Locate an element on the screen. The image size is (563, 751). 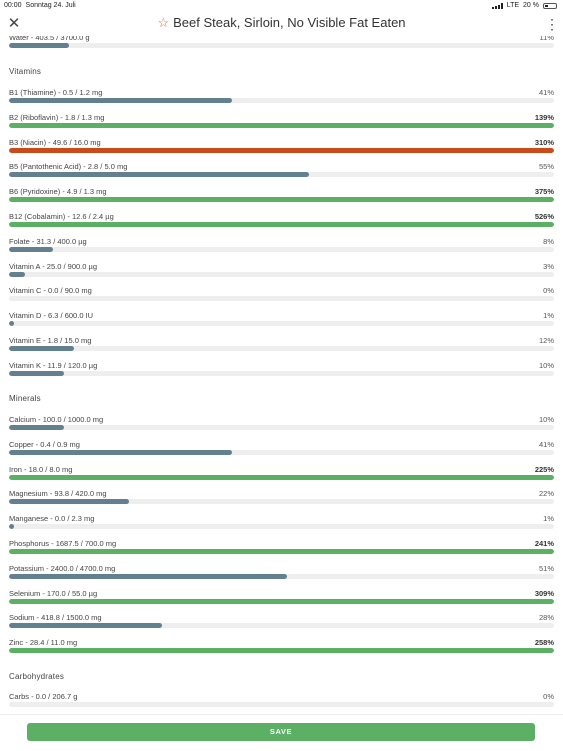
nutrient-row: B2 (Riboflavin) - 1.8 / 1.3 mg 139% is located at coordinates (281, 125).